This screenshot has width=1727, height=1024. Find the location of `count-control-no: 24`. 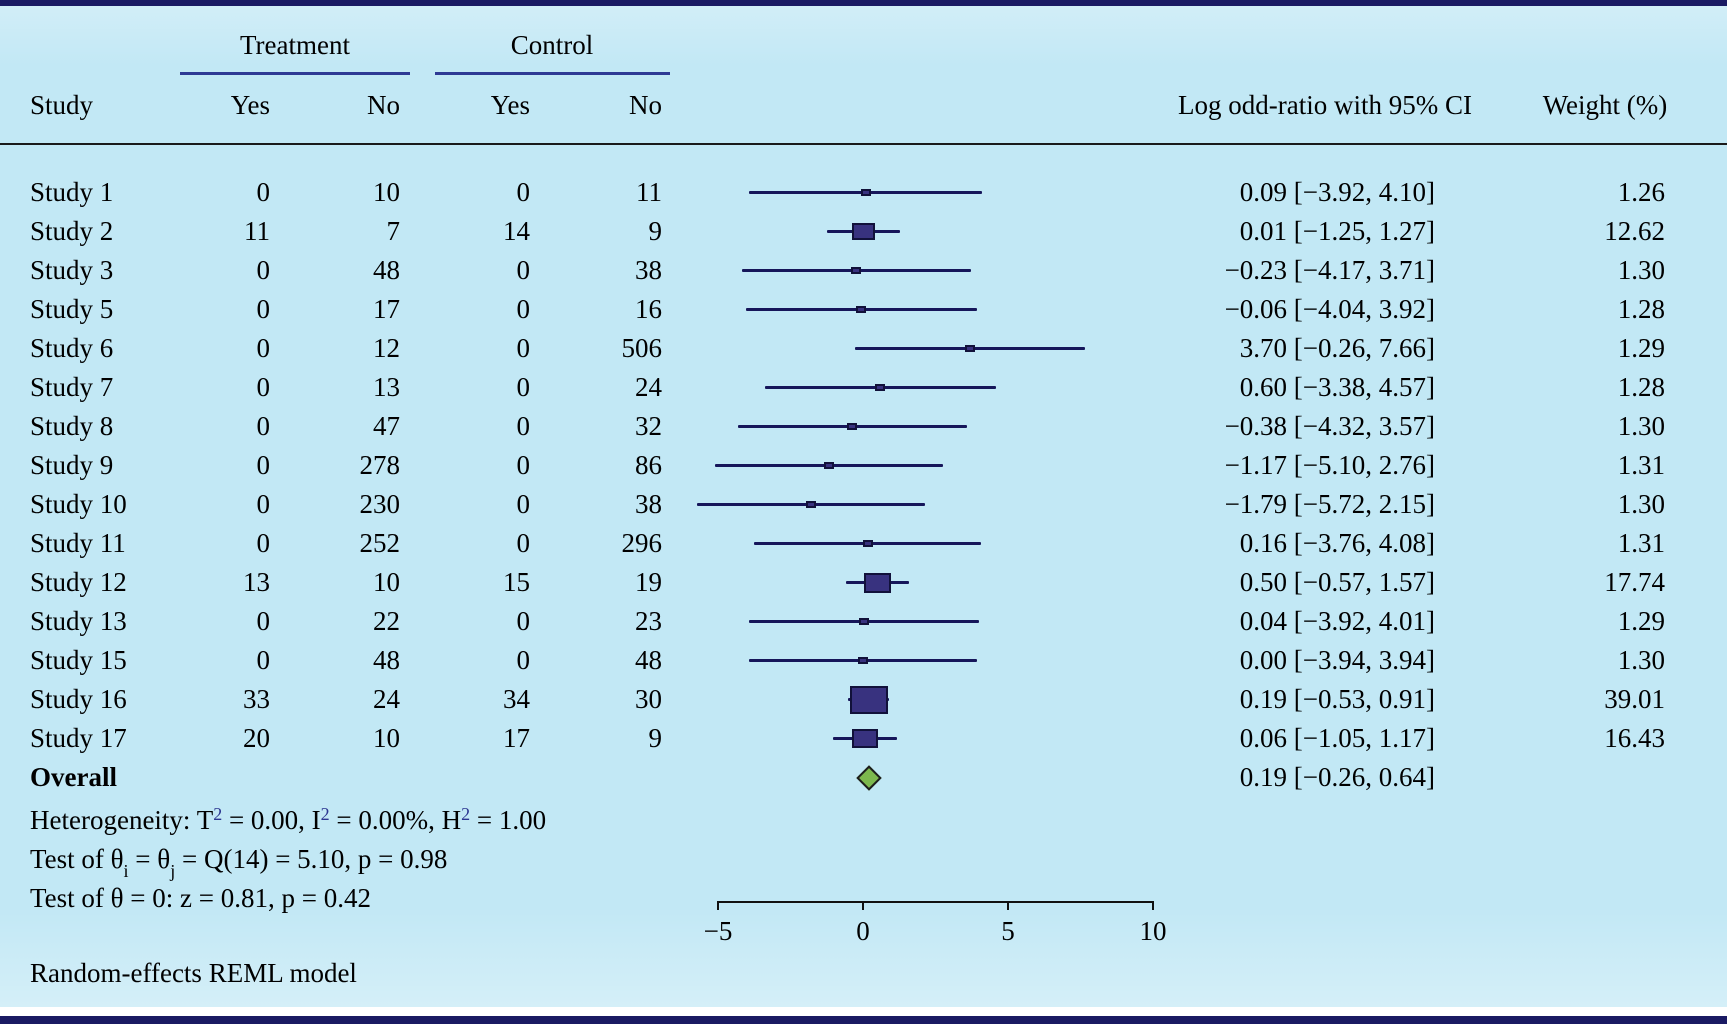

count-control-no: 24 is located at coordinates (648, 387).